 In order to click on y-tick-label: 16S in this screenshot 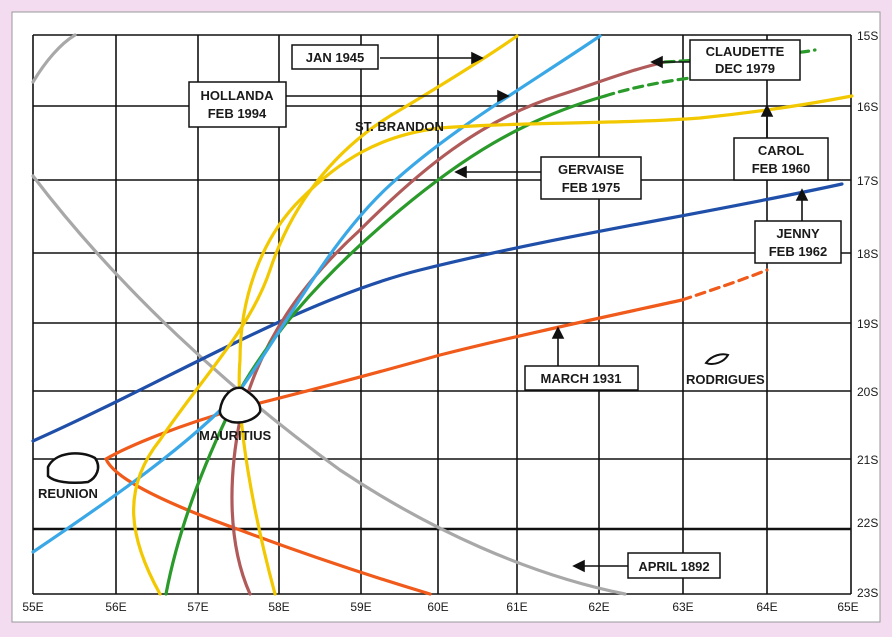, I will do `click(867, 107)`.